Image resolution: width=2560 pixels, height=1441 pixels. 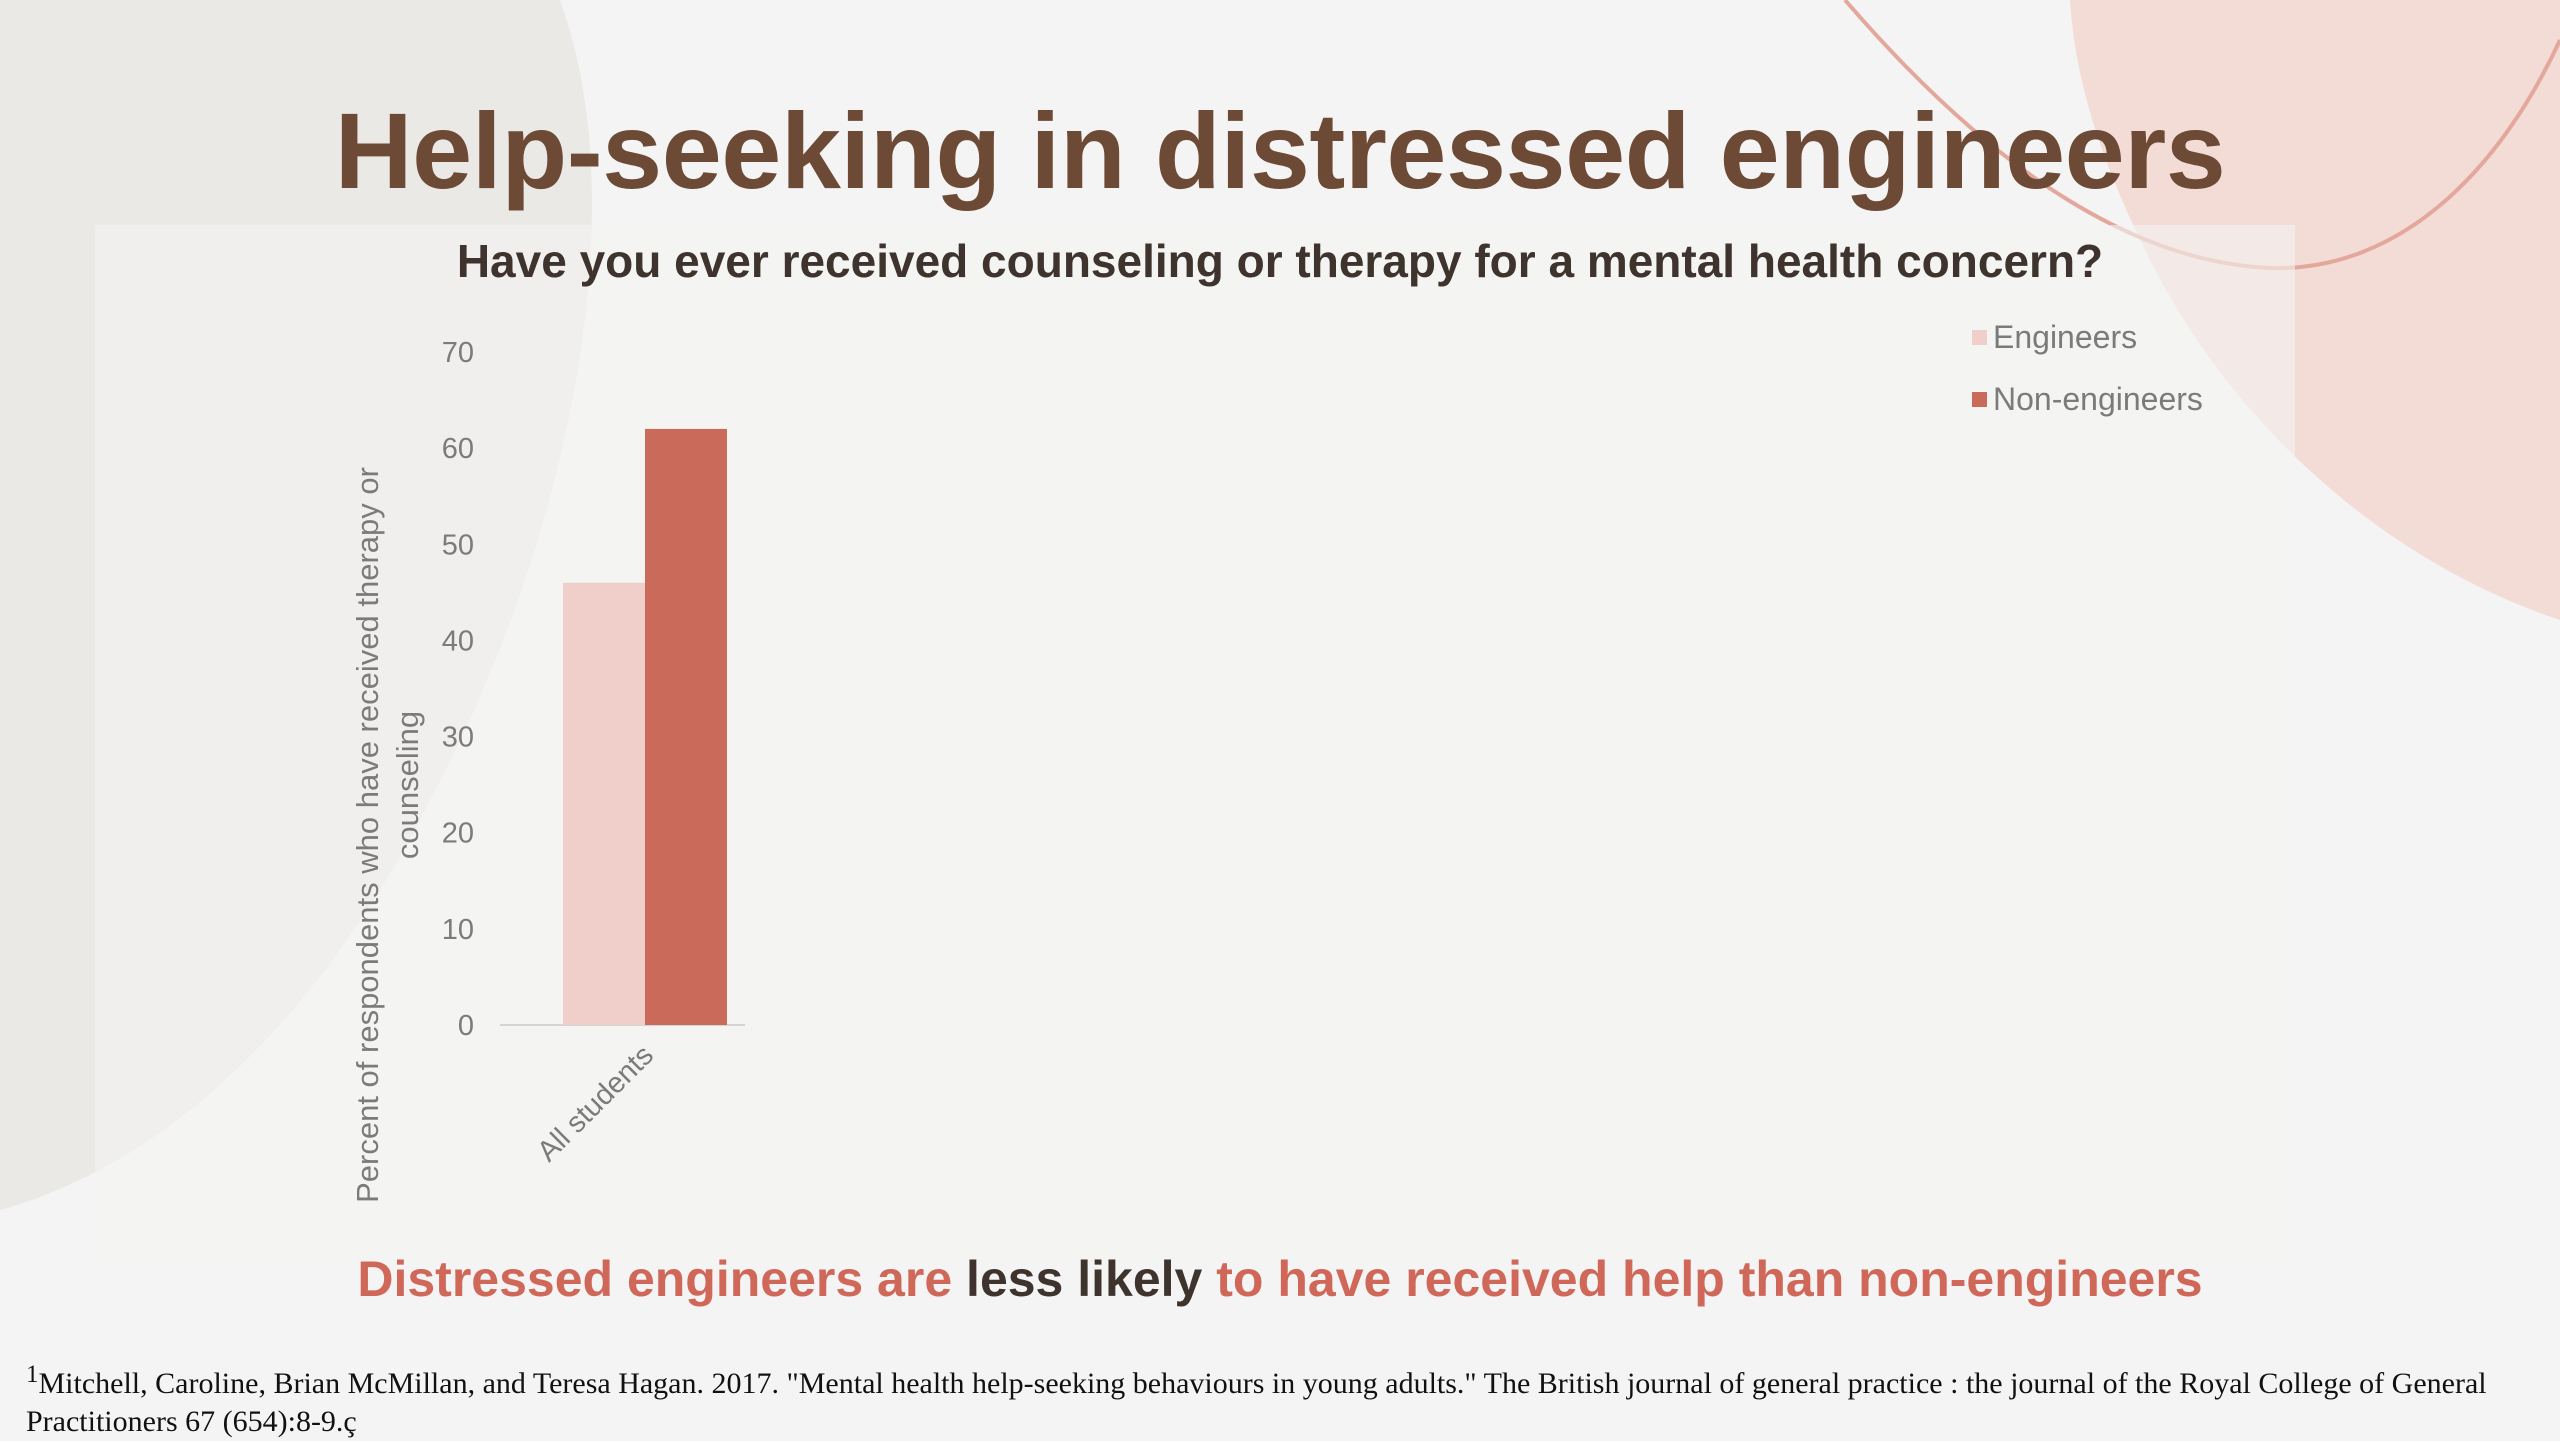 I want to click on y-axis-ticks: 0 10 20 30 40 50 60 70, so click(x=458, y=689).